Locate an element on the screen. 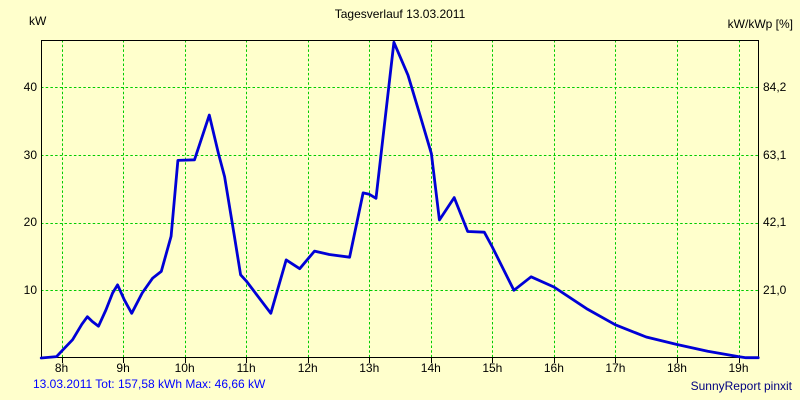 This screenshot has height=400, width=800. footer-summary-text: 13.03.2011 Tot: 157,58 kWh Max: 46,66 kW is located at coordinates (149, 384).